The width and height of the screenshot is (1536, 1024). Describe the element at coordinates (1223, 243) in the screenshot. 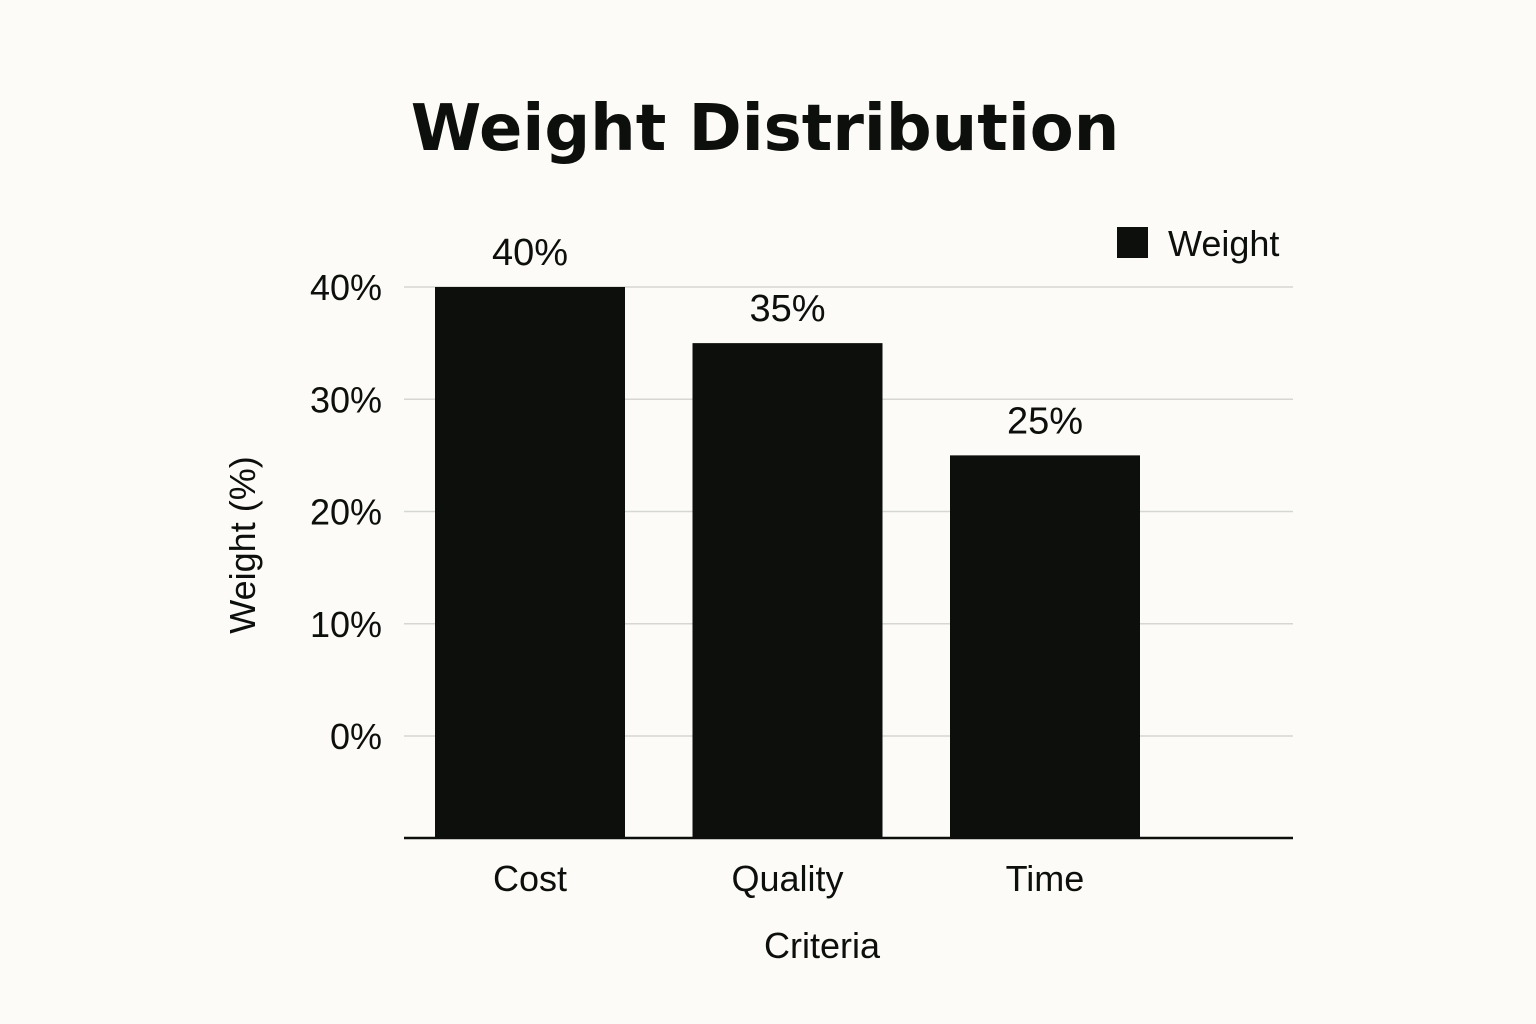

I see `legend-label: Weight` at that location.